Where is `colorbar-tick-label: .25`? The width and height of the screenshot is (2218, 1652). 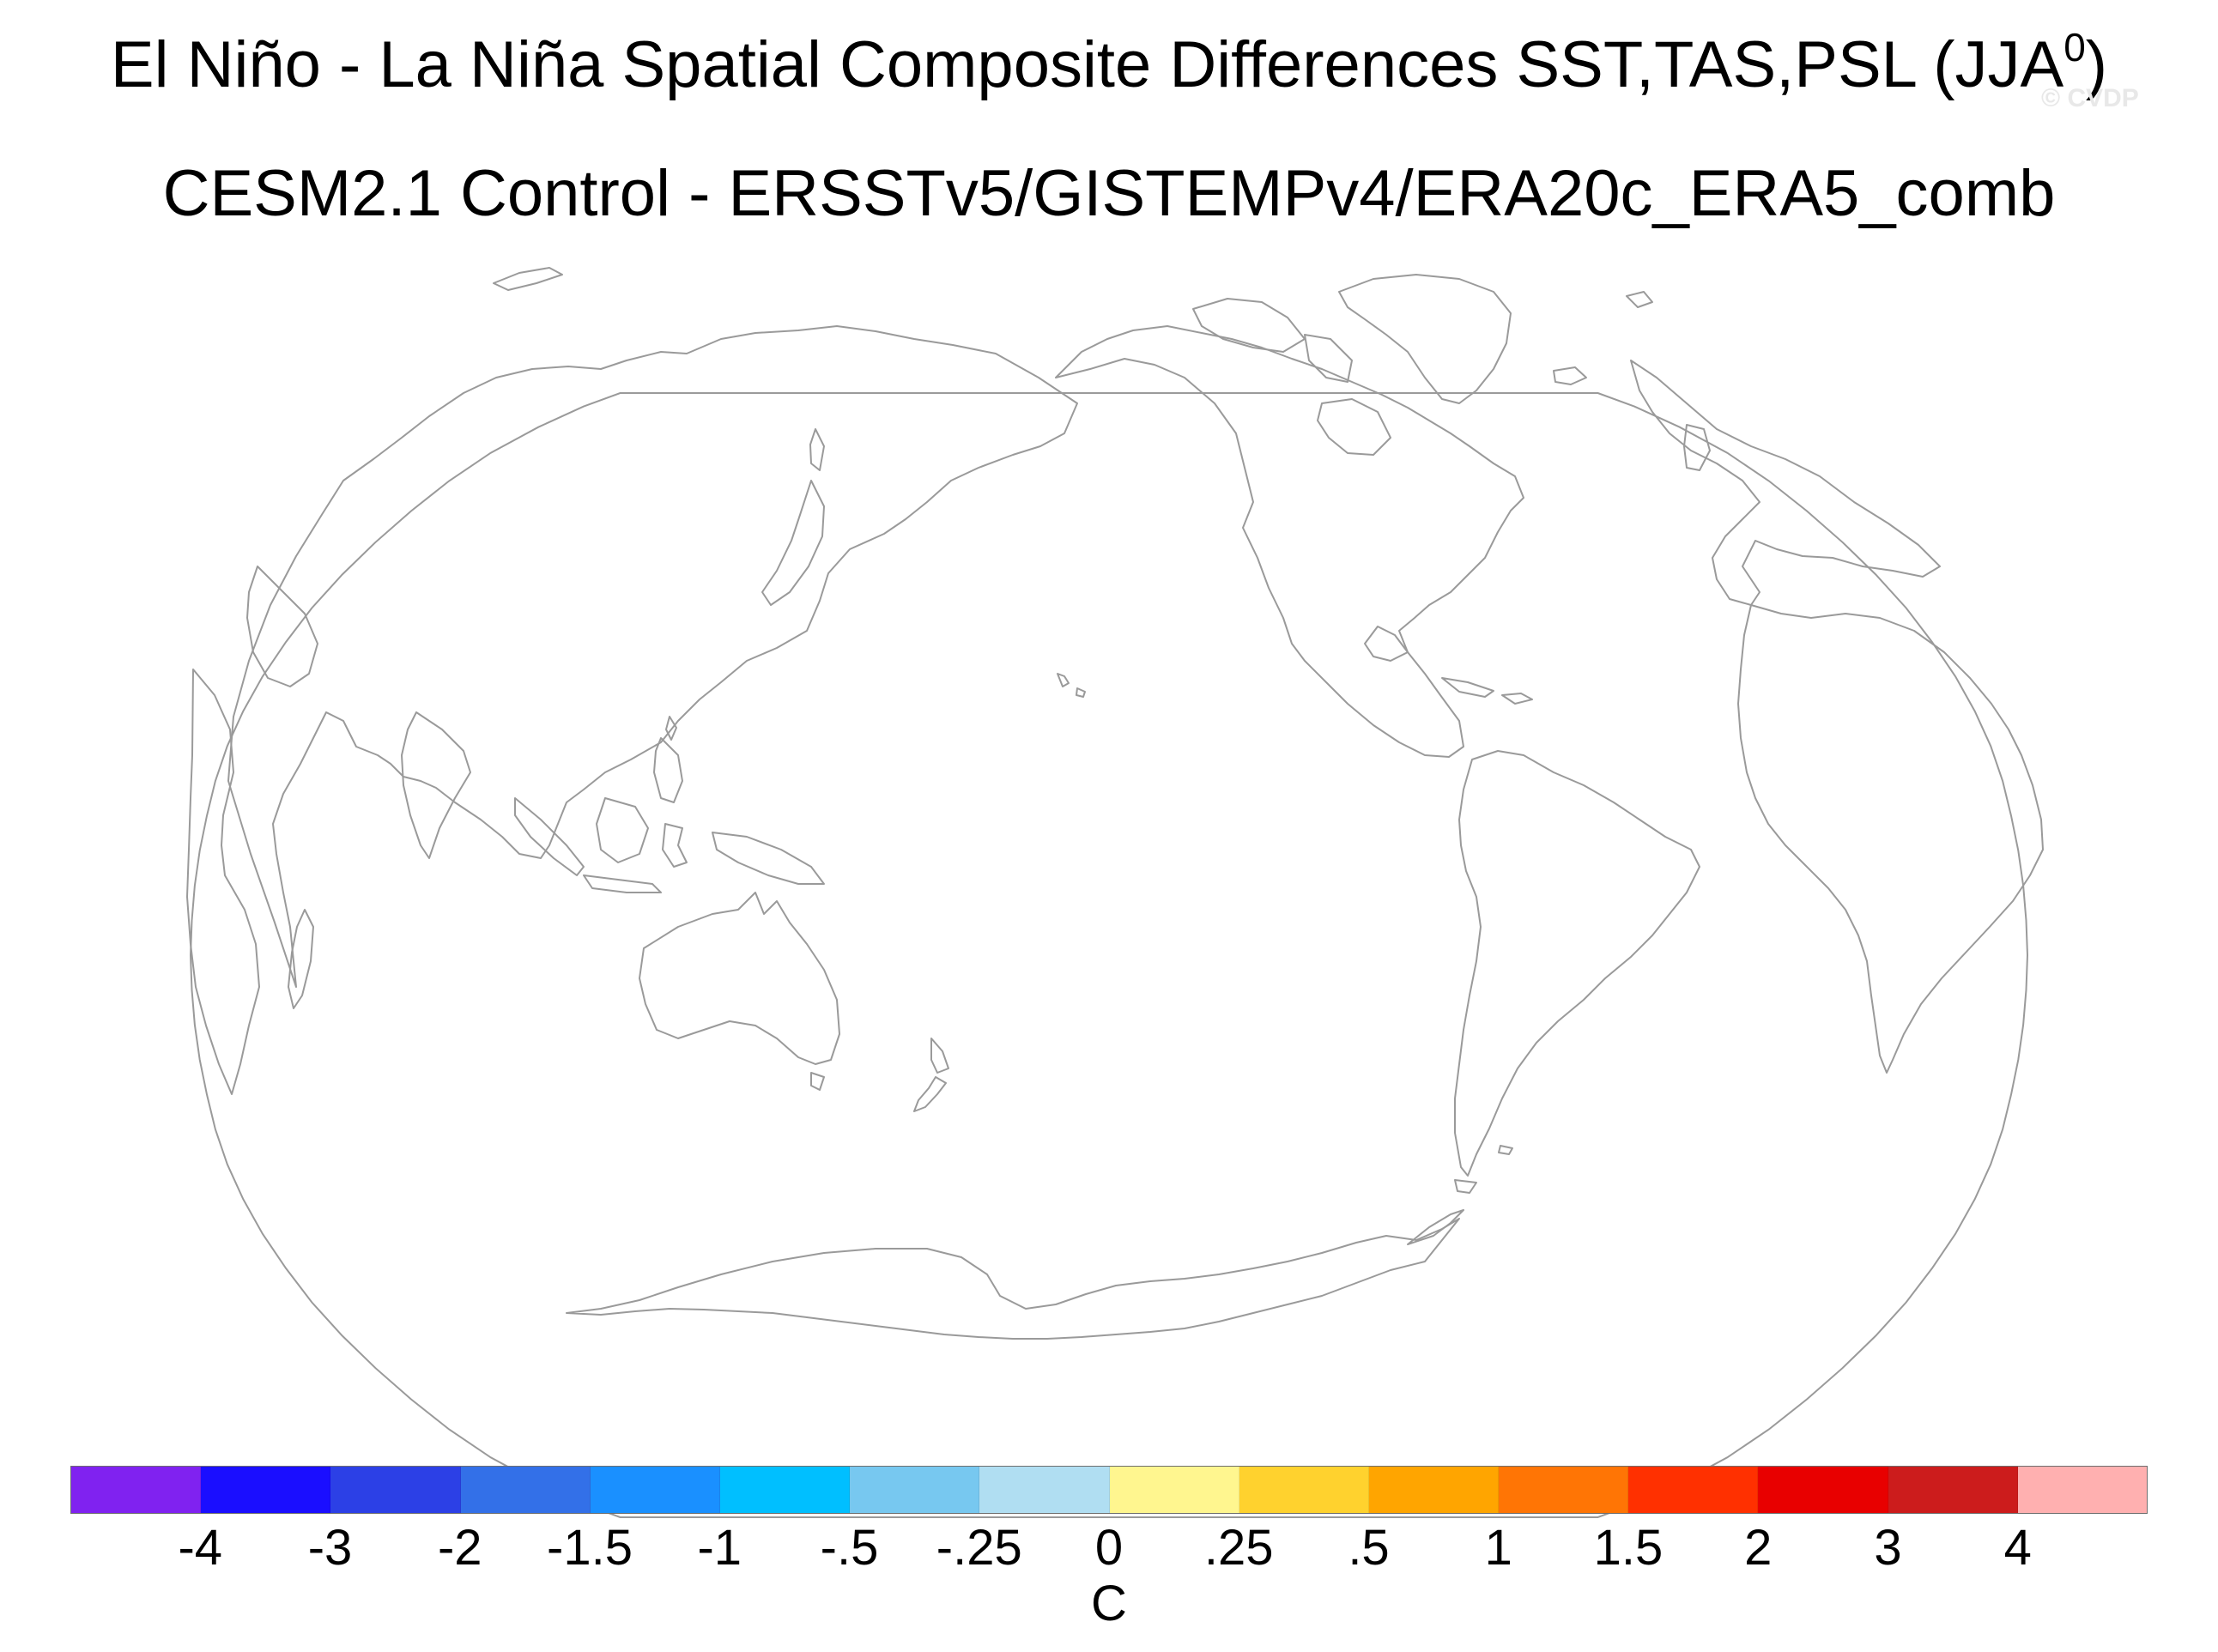 colorbar-tick-label: .25 is located at coordinates (1239, 1548).